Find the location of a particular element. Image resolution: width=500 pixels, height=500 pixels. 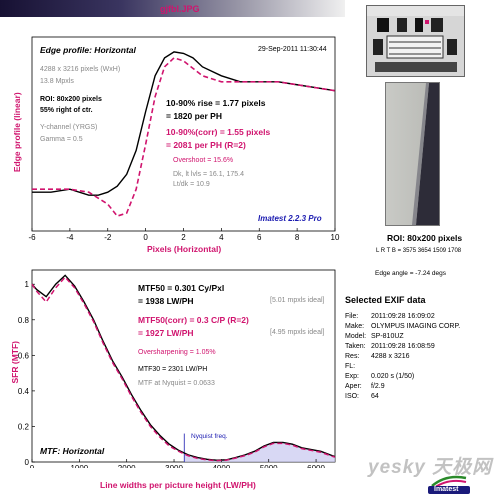

rise-corr-per-ph: = 2081 per PH (R=2) is located at coordinates (206, 145).